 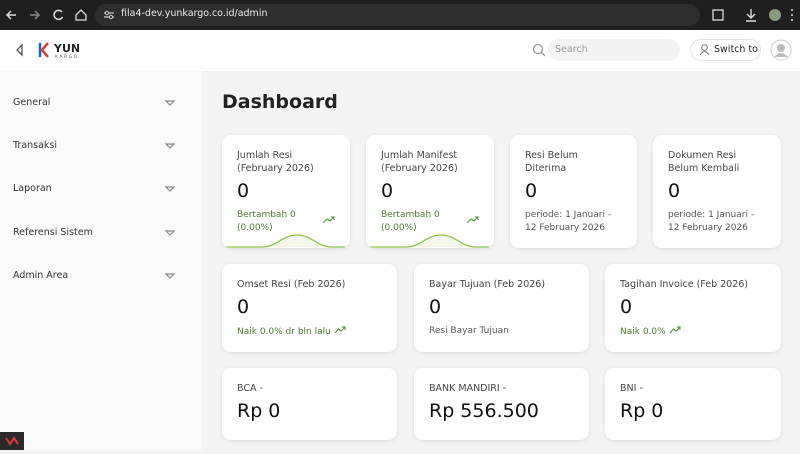 What do you see at coordinates (704, 162) in the screenshot?
I see `card-label: Dokumen Resi Belum Kembali` at bounding box center [704, 162].